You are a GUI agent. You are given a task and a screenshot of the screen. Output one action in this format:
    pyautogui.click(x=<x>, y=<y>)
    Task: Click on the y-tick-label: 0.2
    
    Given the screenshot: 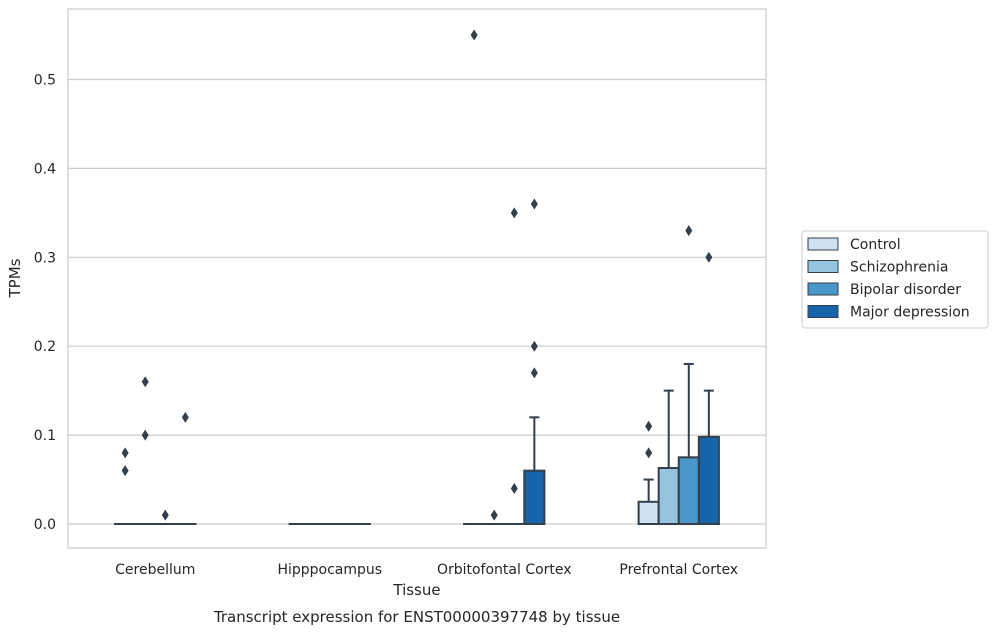 What is the action you would take?
    pyautogui.click(x=45, y=347)
    